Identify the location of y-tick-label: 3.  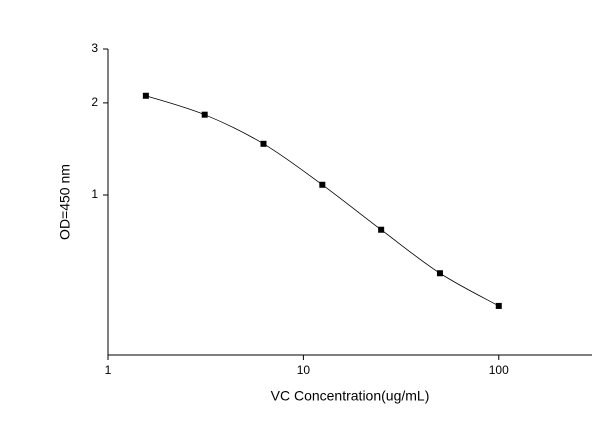
(94, 48).